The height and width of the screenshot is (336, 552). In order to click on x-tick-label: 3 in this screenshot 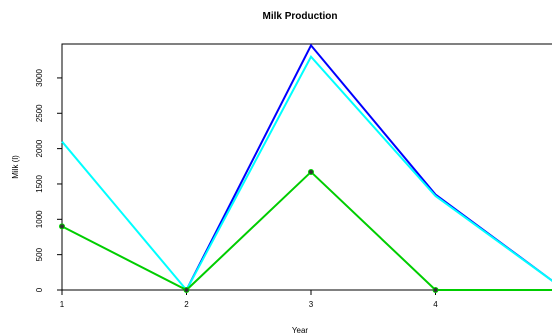, I will do `click(311, 304)`.